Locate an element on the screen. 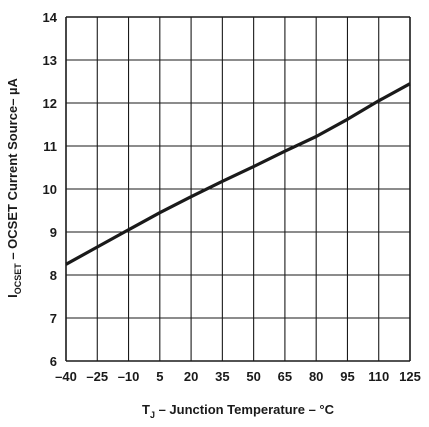  y-axis-label: IOCSET – OCSET Current Source– µA is located at coordinates (14, 187).